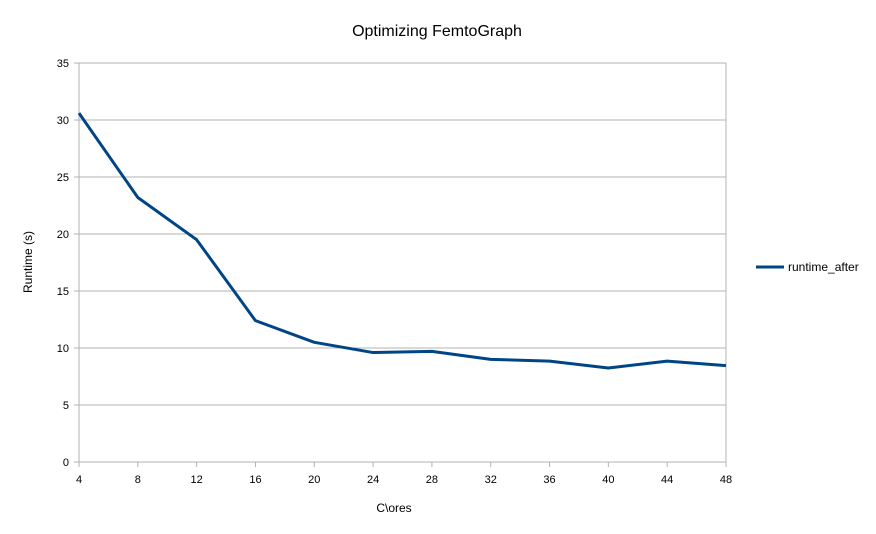 This screenshot has height=534, width=876. Describe the element at coordinates (63, 178) in the screenshot. I see `y-tick-label-25: 25` at that location.